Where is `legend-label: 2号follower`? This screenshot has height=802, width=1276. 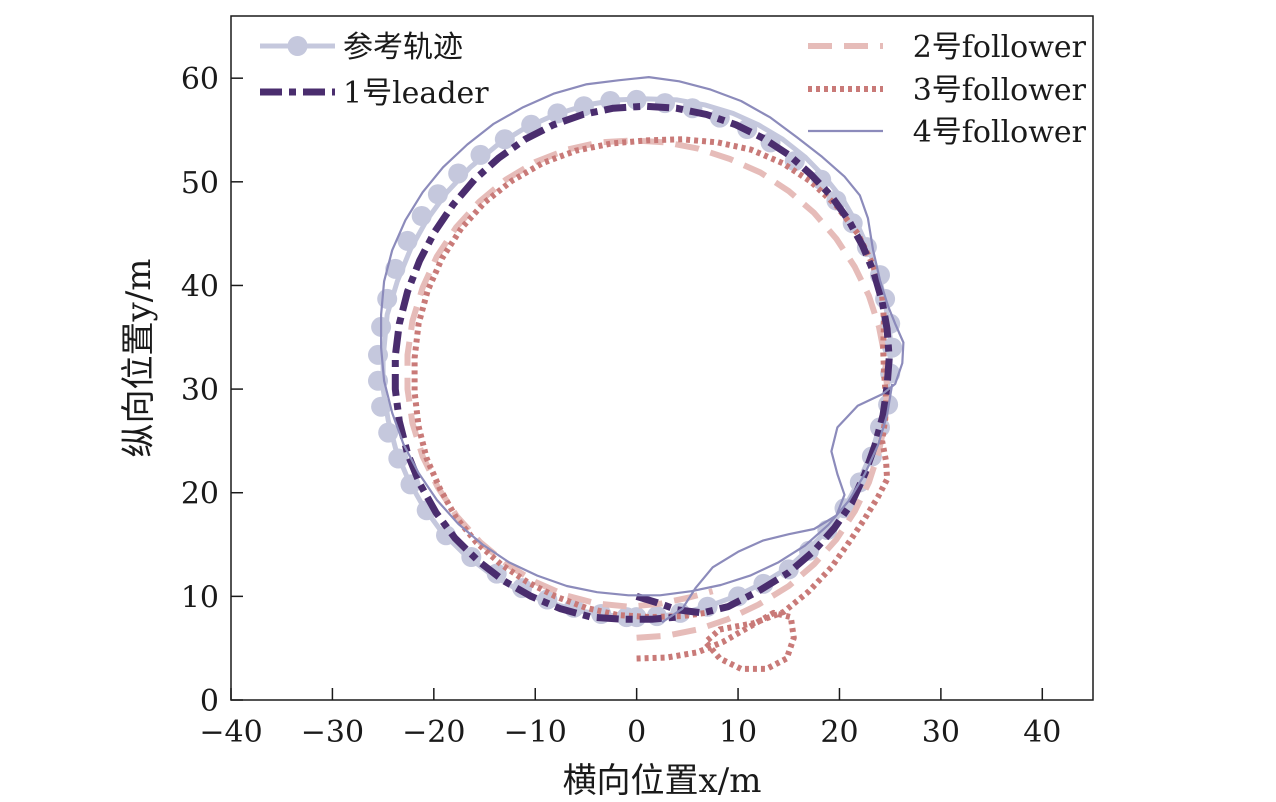 legend-label: 2号follower is located at coordinates (1000, 47).